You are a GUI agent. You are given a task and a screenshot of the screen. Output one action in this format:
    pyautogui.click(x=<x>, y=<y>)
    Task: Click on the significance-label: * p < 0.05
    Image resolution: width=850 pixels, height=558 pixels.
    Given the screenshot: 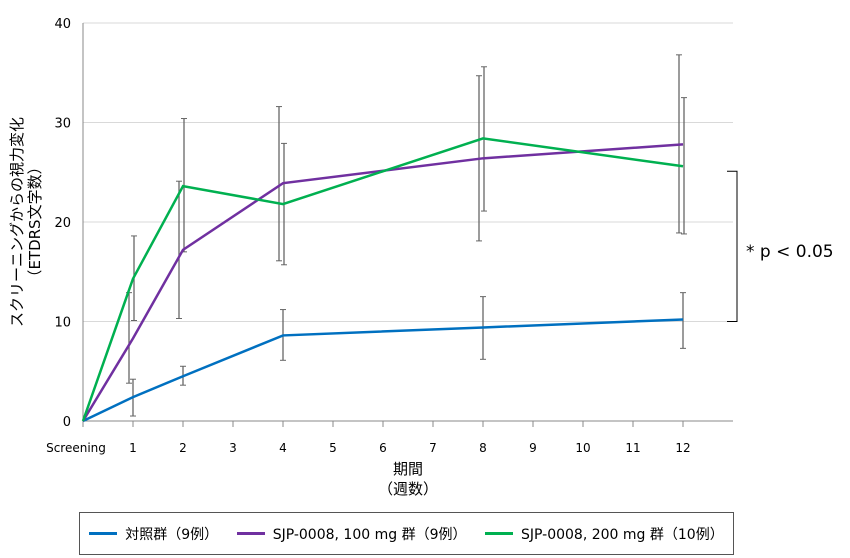 What is the action you would take?
    pyautogui.click(x=790, y=252)
    